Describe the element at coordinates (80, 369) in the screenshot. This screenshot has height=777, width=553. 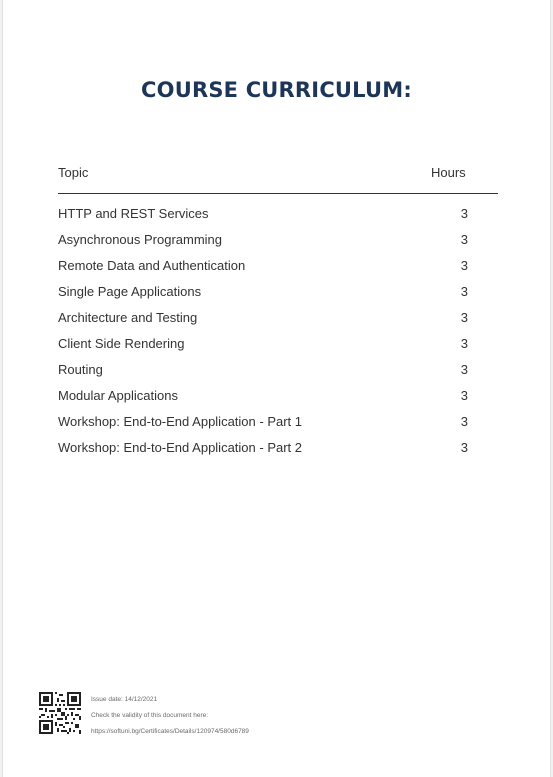
I see `row-topic: Routing` at that location.